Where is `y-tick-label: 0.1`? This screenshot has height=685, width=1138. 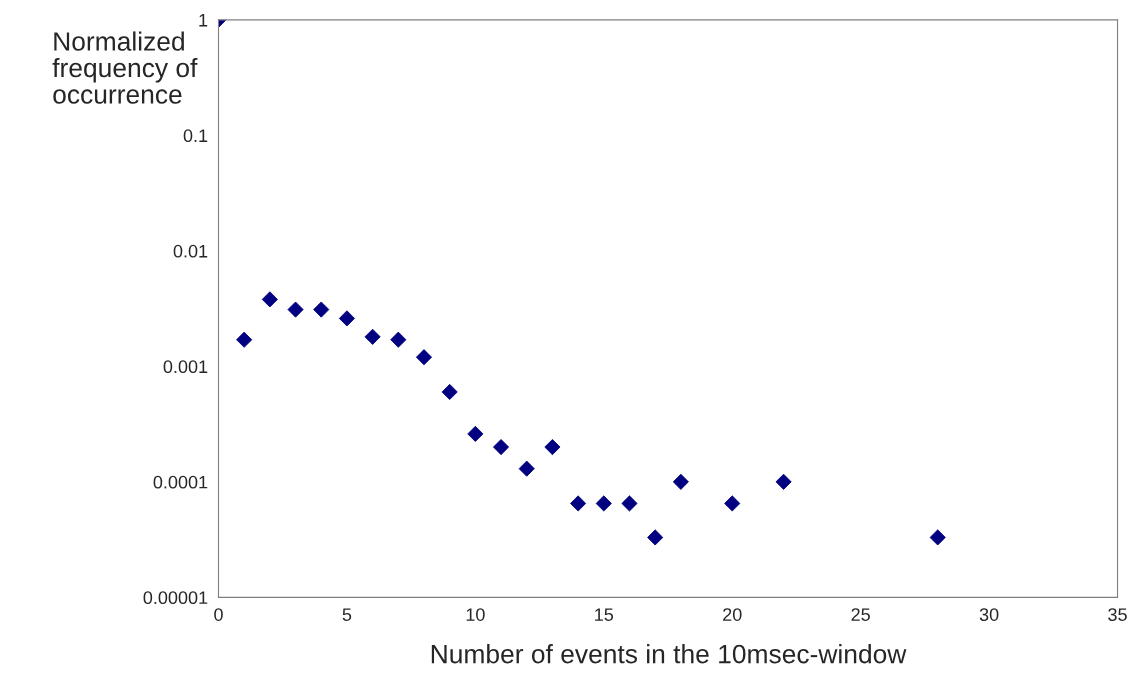
y-tick-label: 0.1 is located at coordinates (195, 136).